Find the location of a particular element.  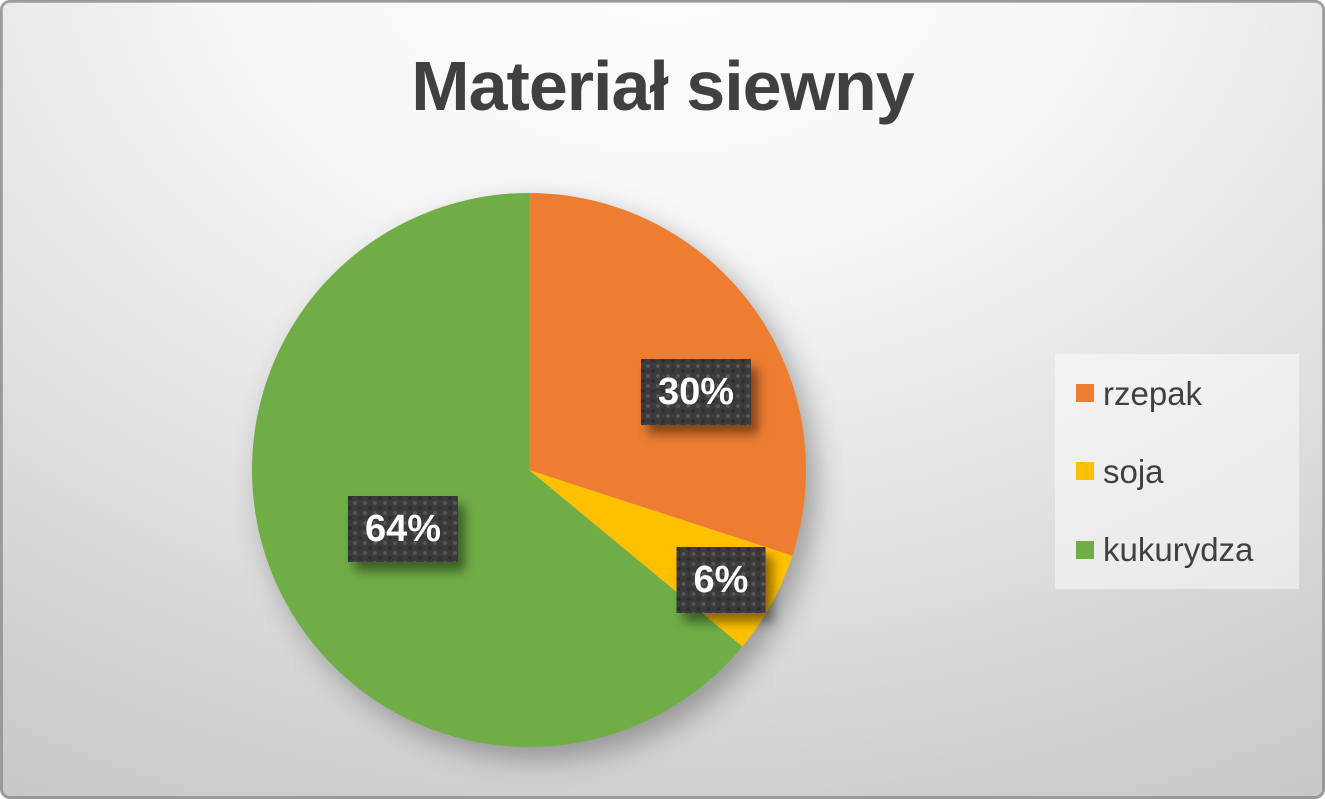

legend-label-soja: soja is located at coordinates (1133, 471).